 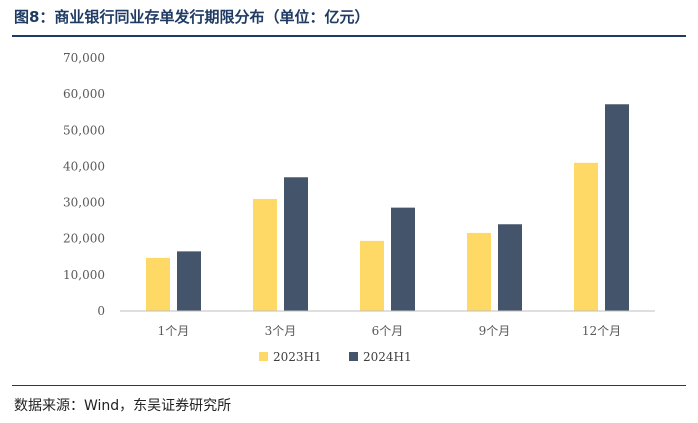 I want to click on legend-label: 2024H1, so click(x=387, y=357).